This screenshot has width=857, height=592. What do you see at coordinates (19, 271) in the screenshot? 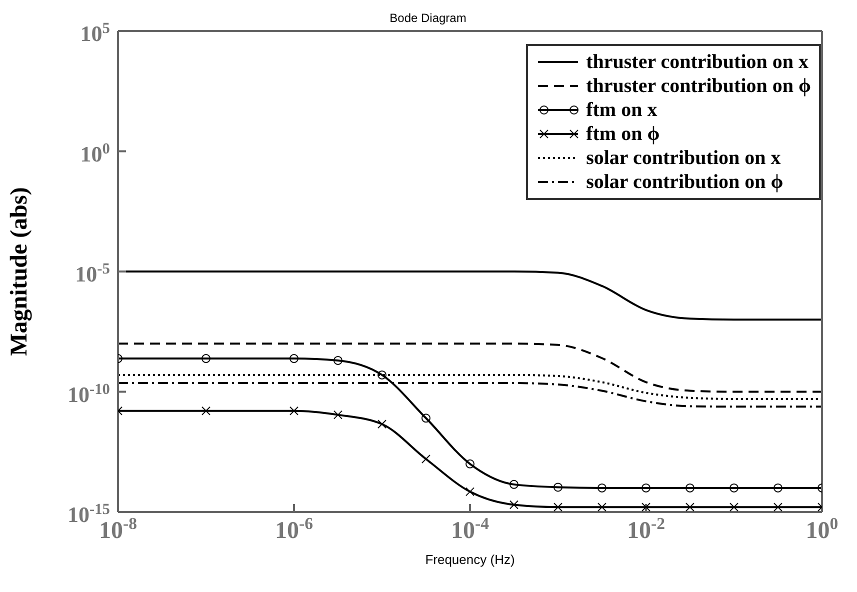
I see `y-axis-title: Magnitude (abs)` at bounding box center [19, 271].